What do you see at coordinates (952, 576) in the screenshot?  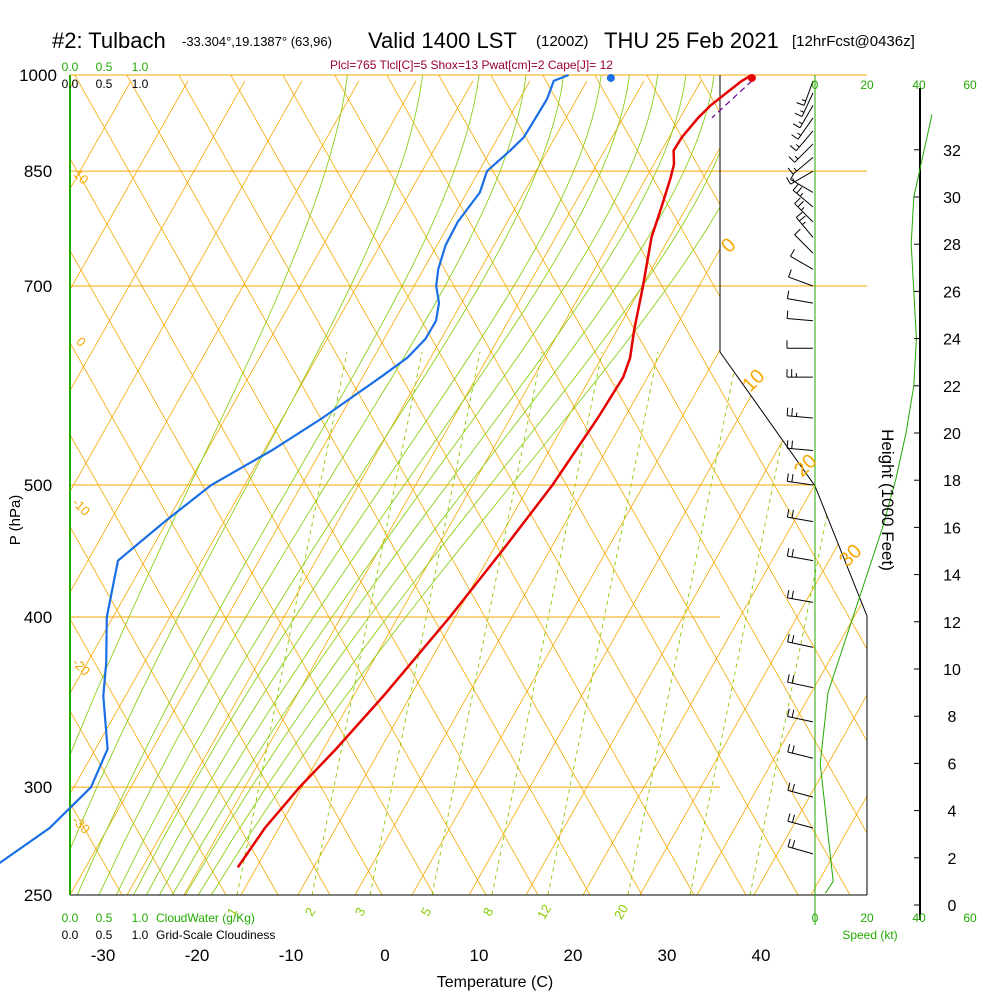 I see `height-tick-label: 14` at bounding box center [952, 576].